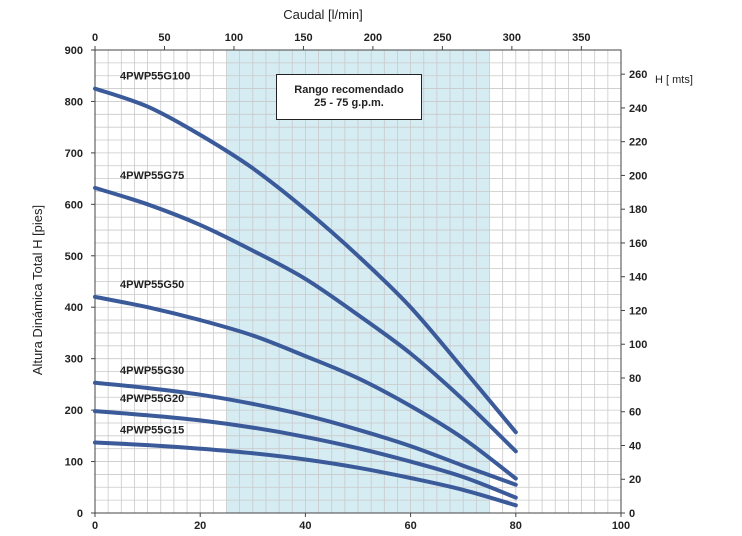 This screenshot has width=742, height=536. What do you see at coordinates (152, 431) in the screenshot?
I see `series-label-4pwp55g15: 4PWP55G15` at bounding box center [152, 431].